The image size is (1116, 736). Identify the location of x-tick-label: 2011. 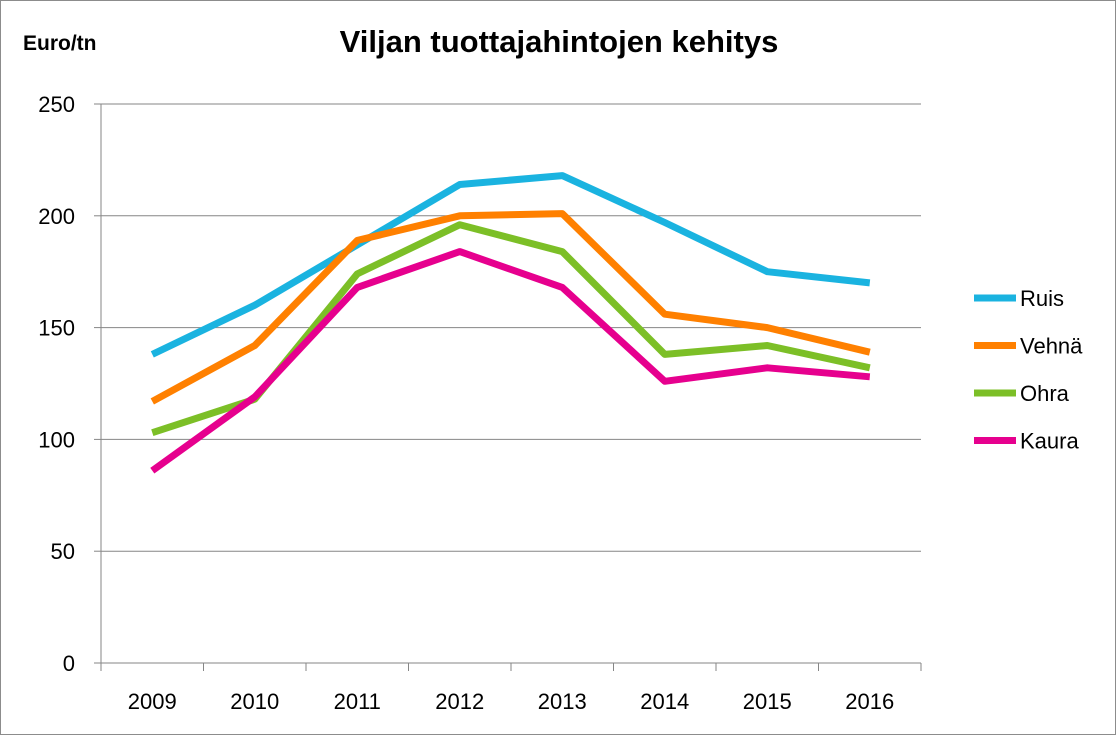
(357, 701).